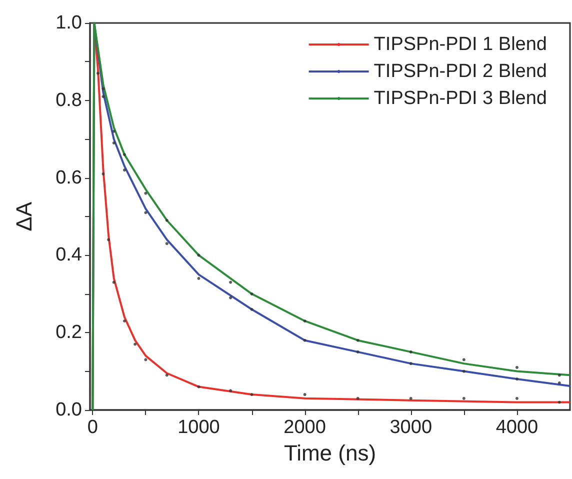 Image resolution: width=572 pixels, height=479 pixels. I want to click on text: 0.0, so click(69, 410).